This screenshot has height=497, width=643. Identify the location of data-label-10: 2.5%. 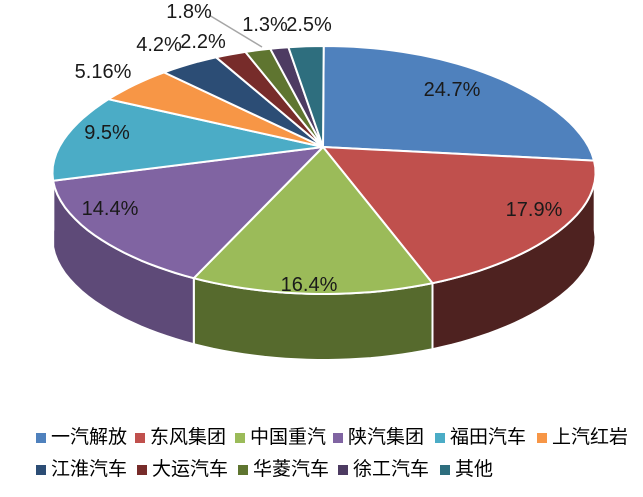
(309, 25).